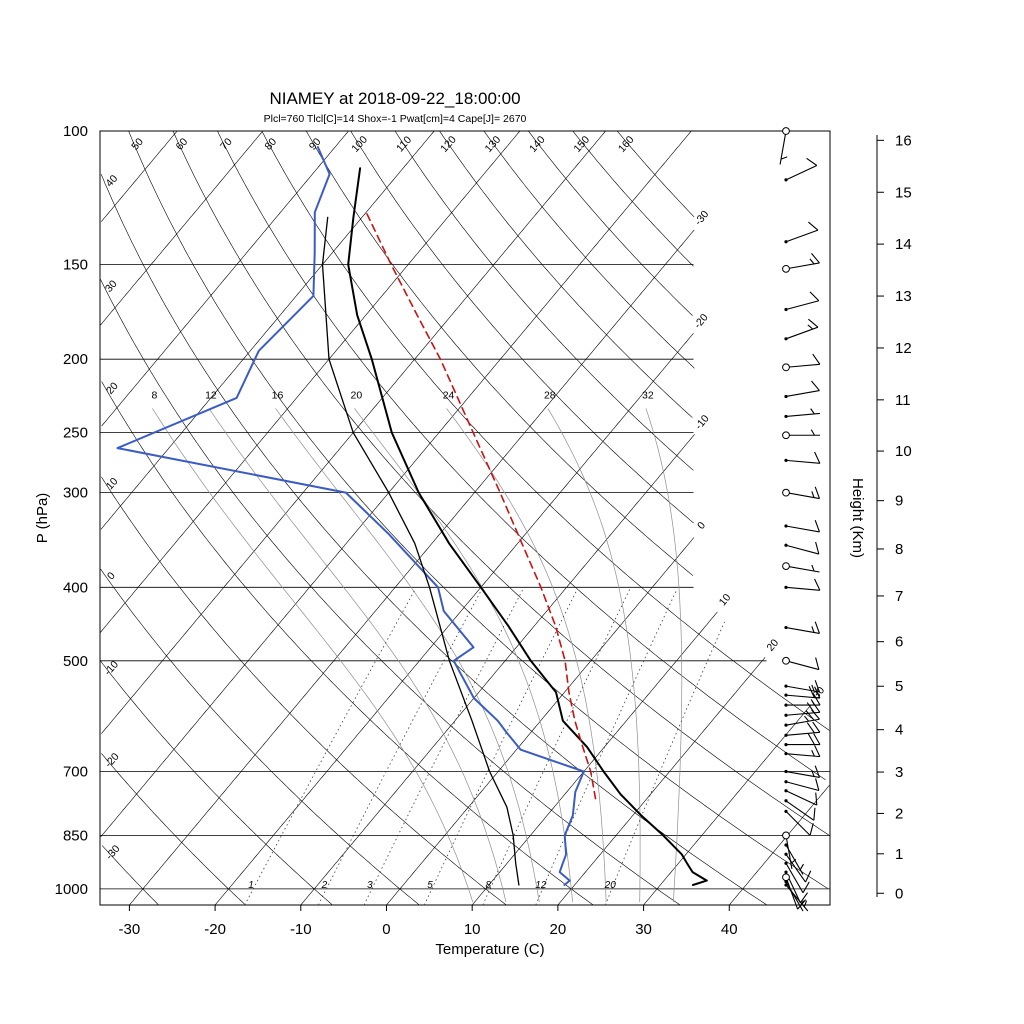 This screenshot has height=1024, width=1024. I want to click on height-tick-label: 4, so click(899, 730).